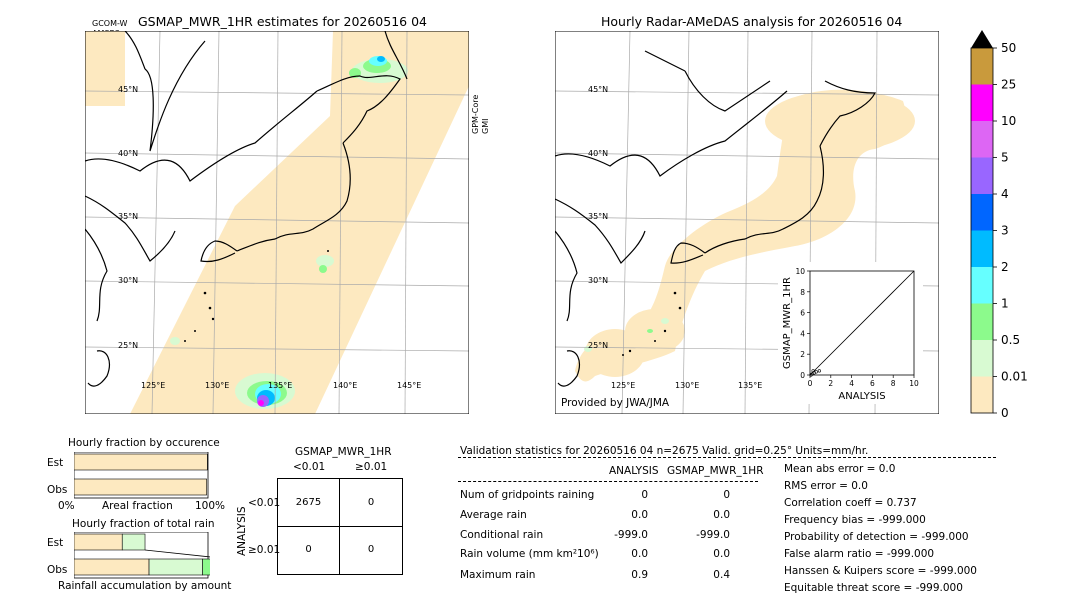 Image resolution: width=1080 pixels, height=612 pixels. What do you see at coordinates (282, 21) in the screenshot?
I see `left-map-title: GSMAP_MWR_1HR estimates for 20260516 04` at bounding box center [282, 21].